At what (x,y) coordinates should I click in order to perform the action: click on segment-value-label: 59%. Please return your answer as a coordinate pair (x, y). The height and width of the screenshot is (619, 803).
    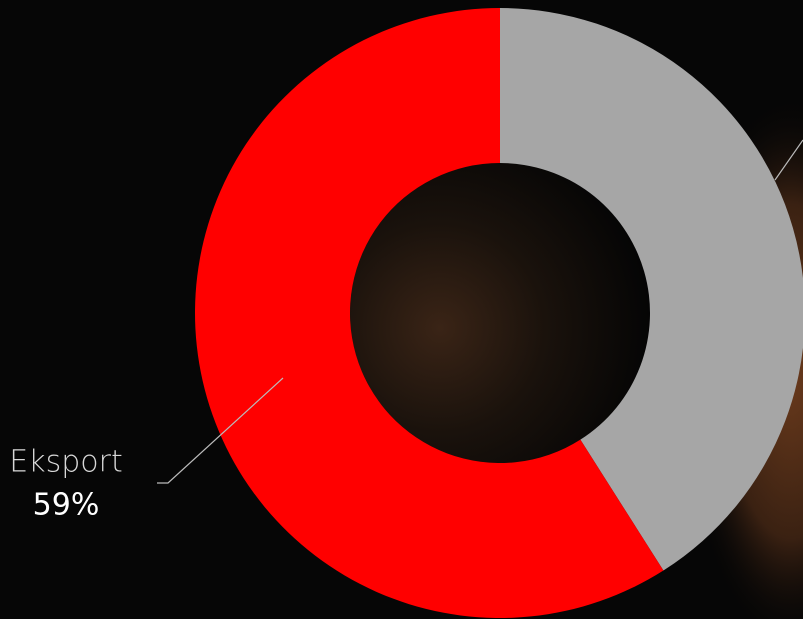
    Looking at the image, I should click on (66, 505).